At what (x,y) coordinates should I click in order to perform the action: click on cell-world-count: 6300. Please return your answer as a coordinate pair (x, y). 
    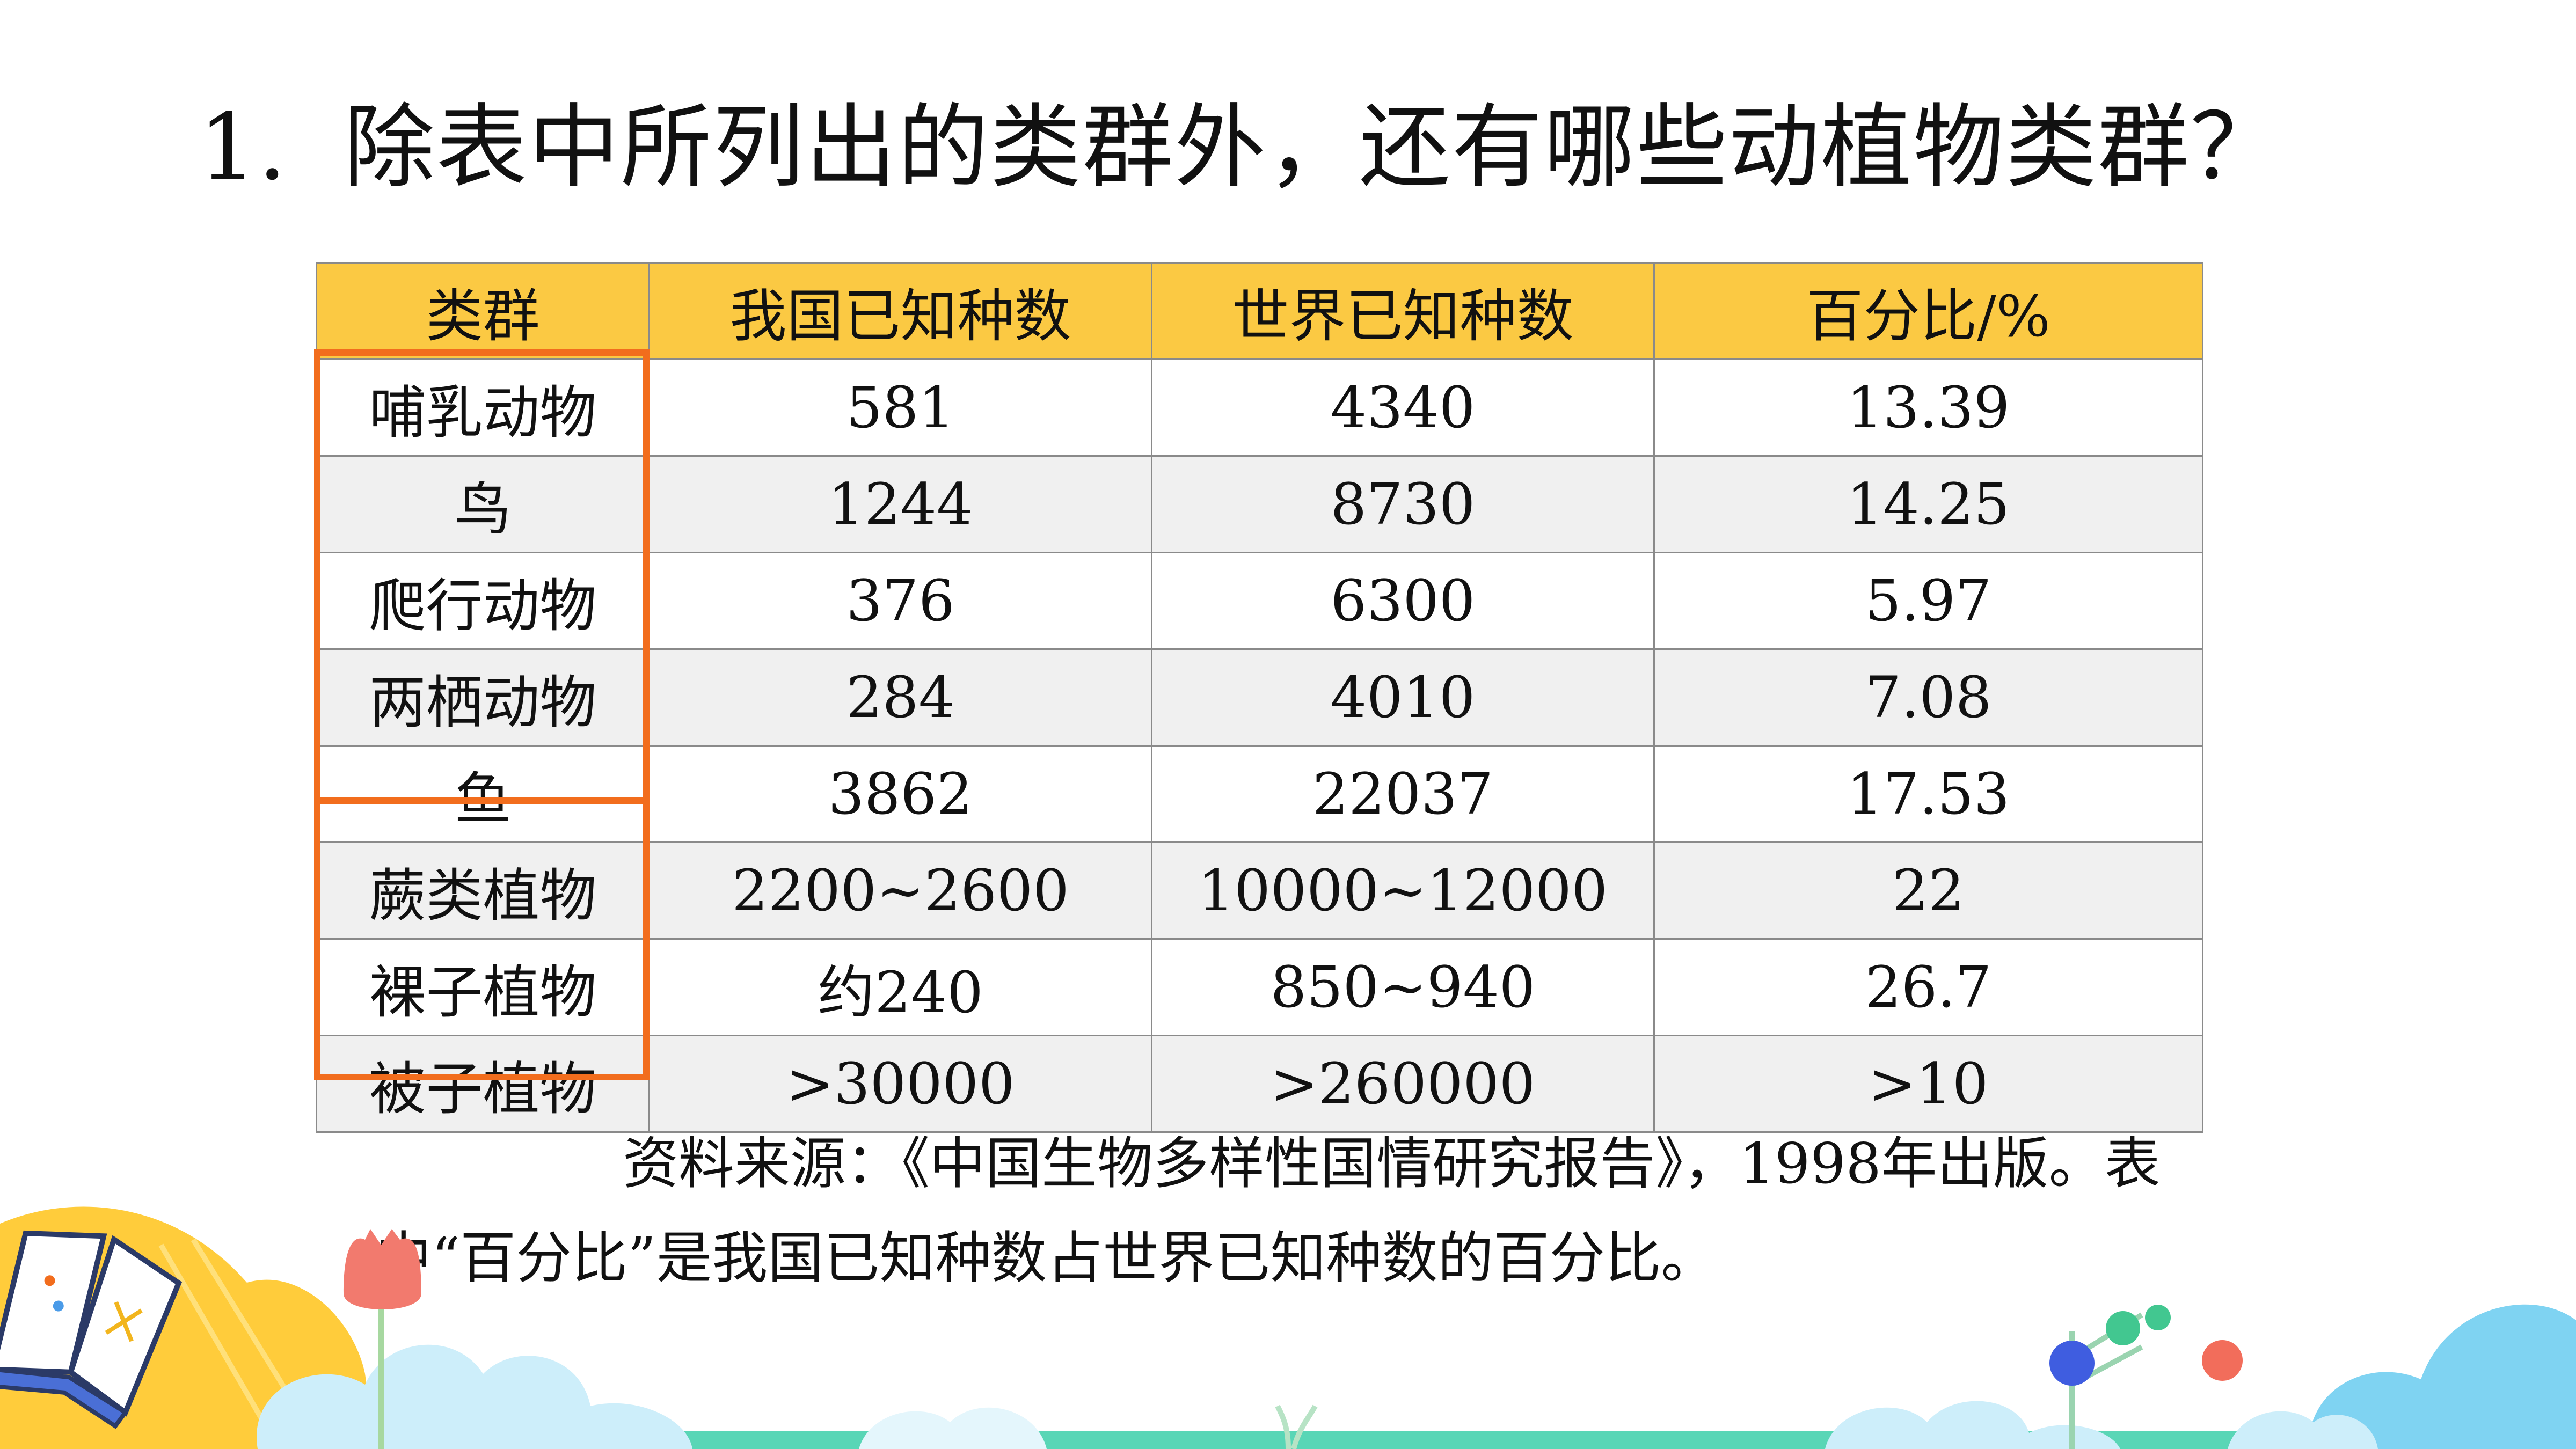
    Looking at the image, I should click on (1403, 601).